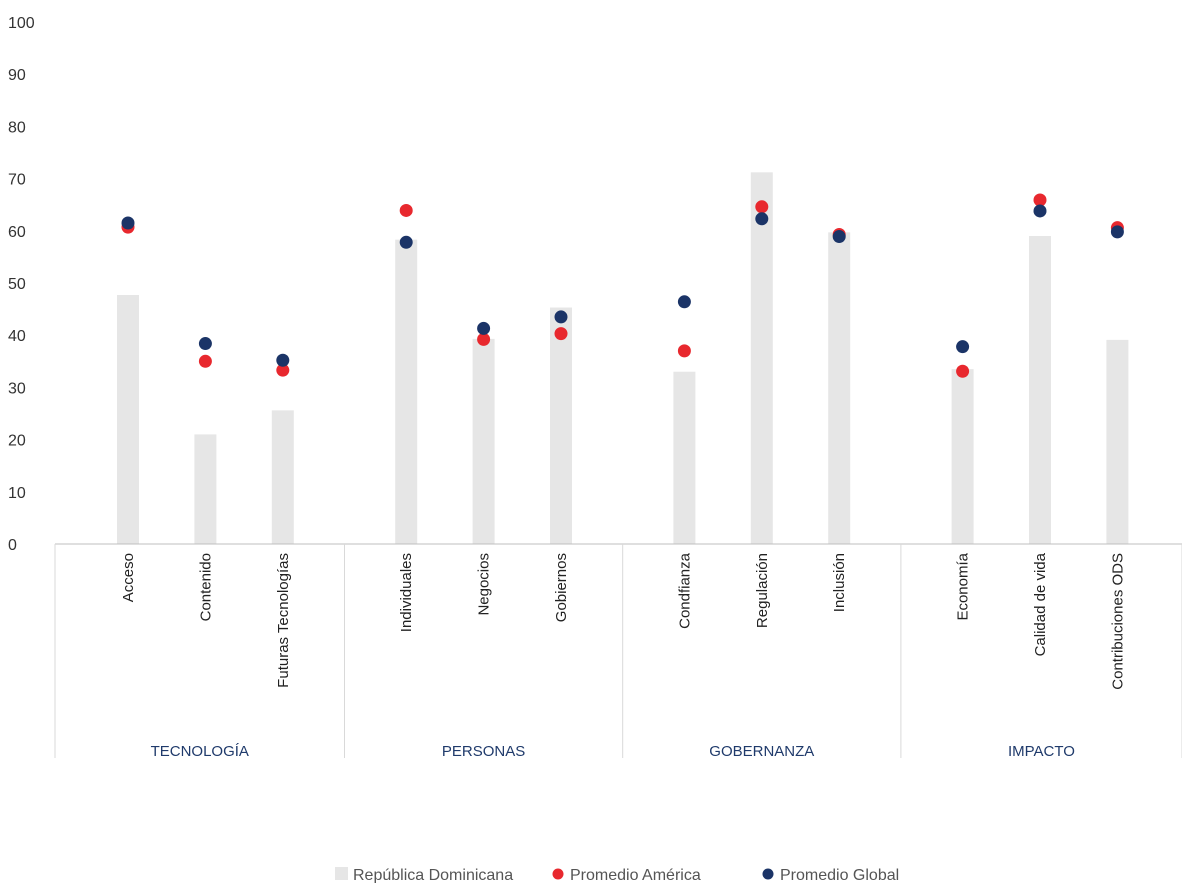  Describe the element at coordinates (17, 180) in the screenshot. I see `y-tick-label: 70` at that location.